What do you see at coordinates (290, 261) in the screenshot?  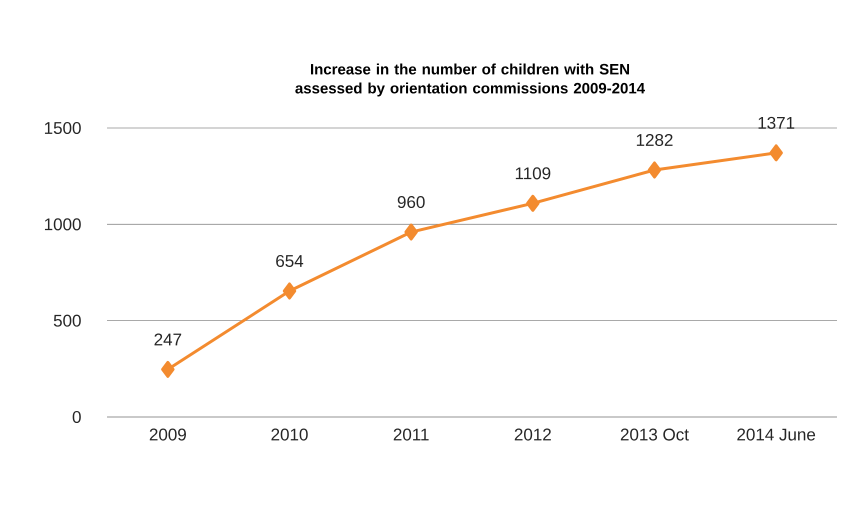 I see `data-label: 654` at bounding box center [290, 261].